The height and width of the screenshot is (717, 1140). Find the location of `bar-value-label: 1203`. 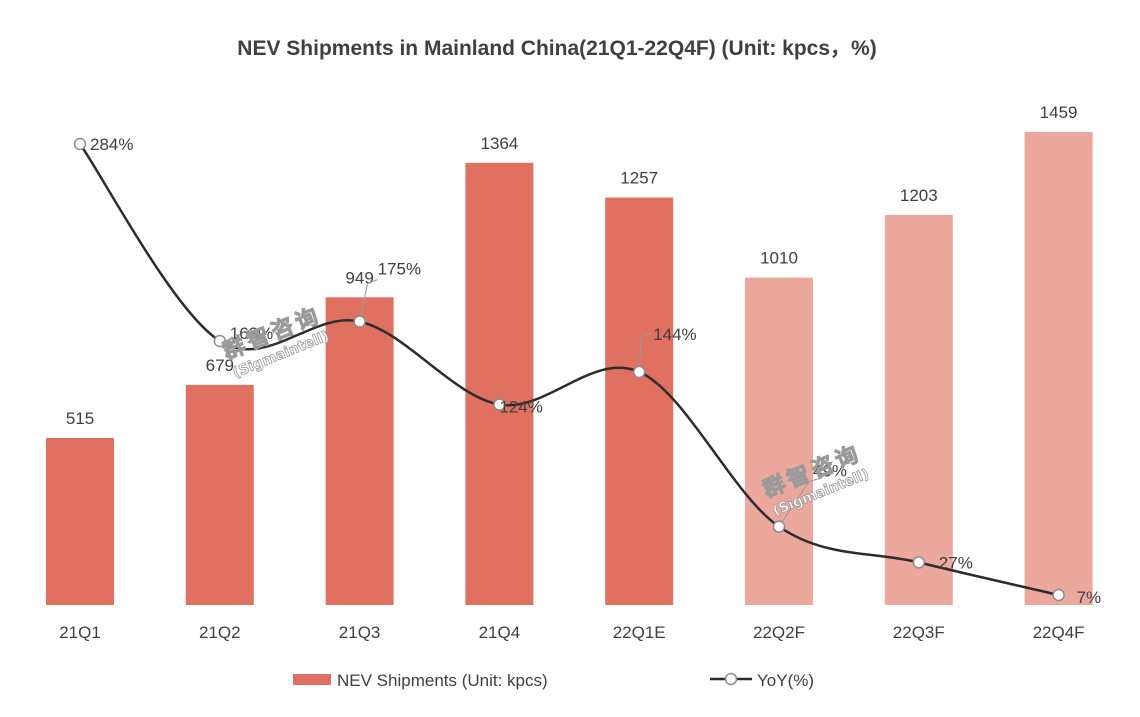

bar-value-label: 1203 is located at coordinates (919, 195).